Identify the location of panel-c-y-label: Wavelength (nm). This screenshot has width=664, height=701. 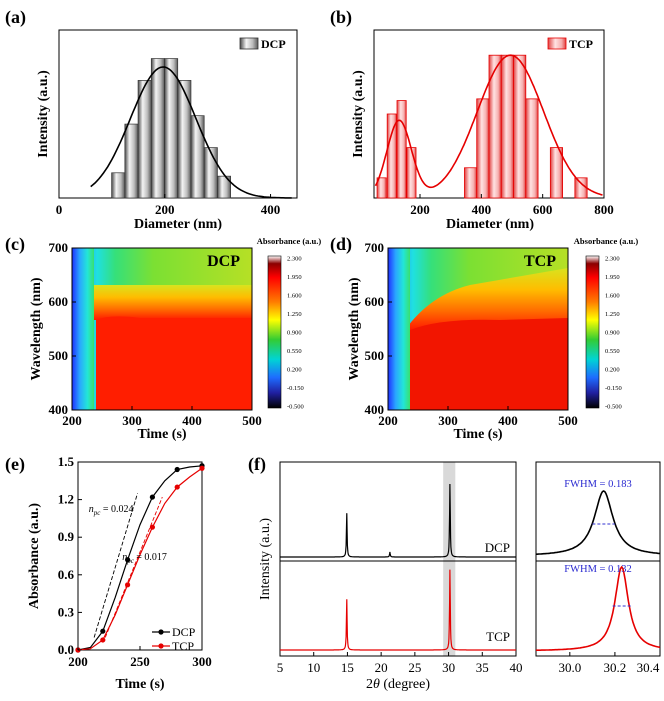
(36, 328).